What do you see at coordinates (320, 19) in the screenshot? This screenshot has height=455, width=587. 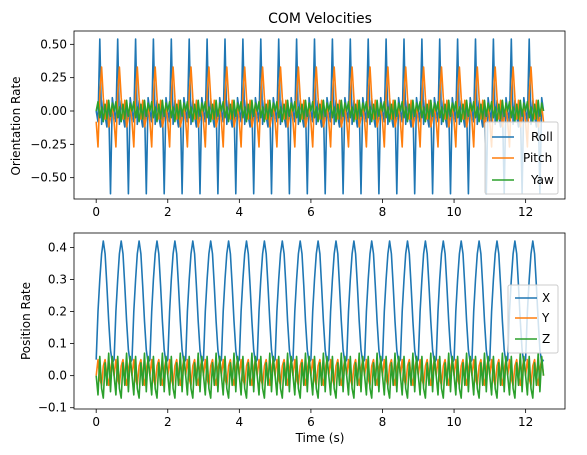 I see `chart-title: COM Velocities` at bounding box center [320, 19].